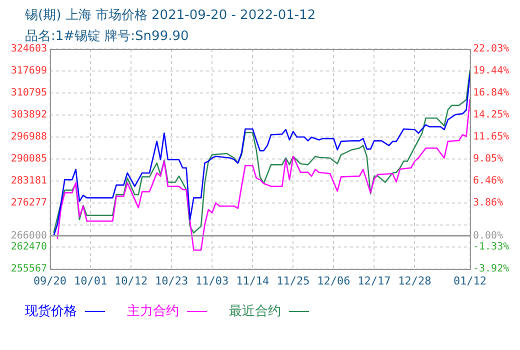  Describe the element at coordinates (491, 93) in the screenshot. I see `y2-tick-label: 16.84%` at that location.